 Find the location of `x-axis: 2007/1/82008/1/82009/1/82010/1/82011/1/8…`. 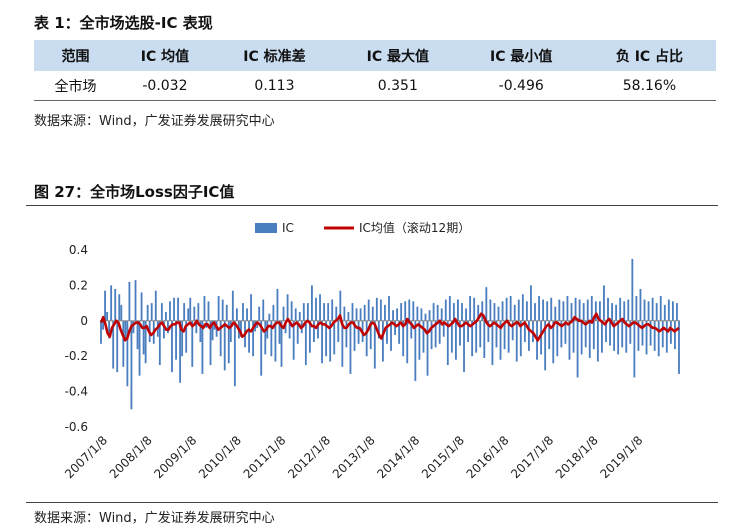

x-axis: 2007/1/82008/1/82009/1/82010/1/82011/1/8… is located at coordinates (353, 457).